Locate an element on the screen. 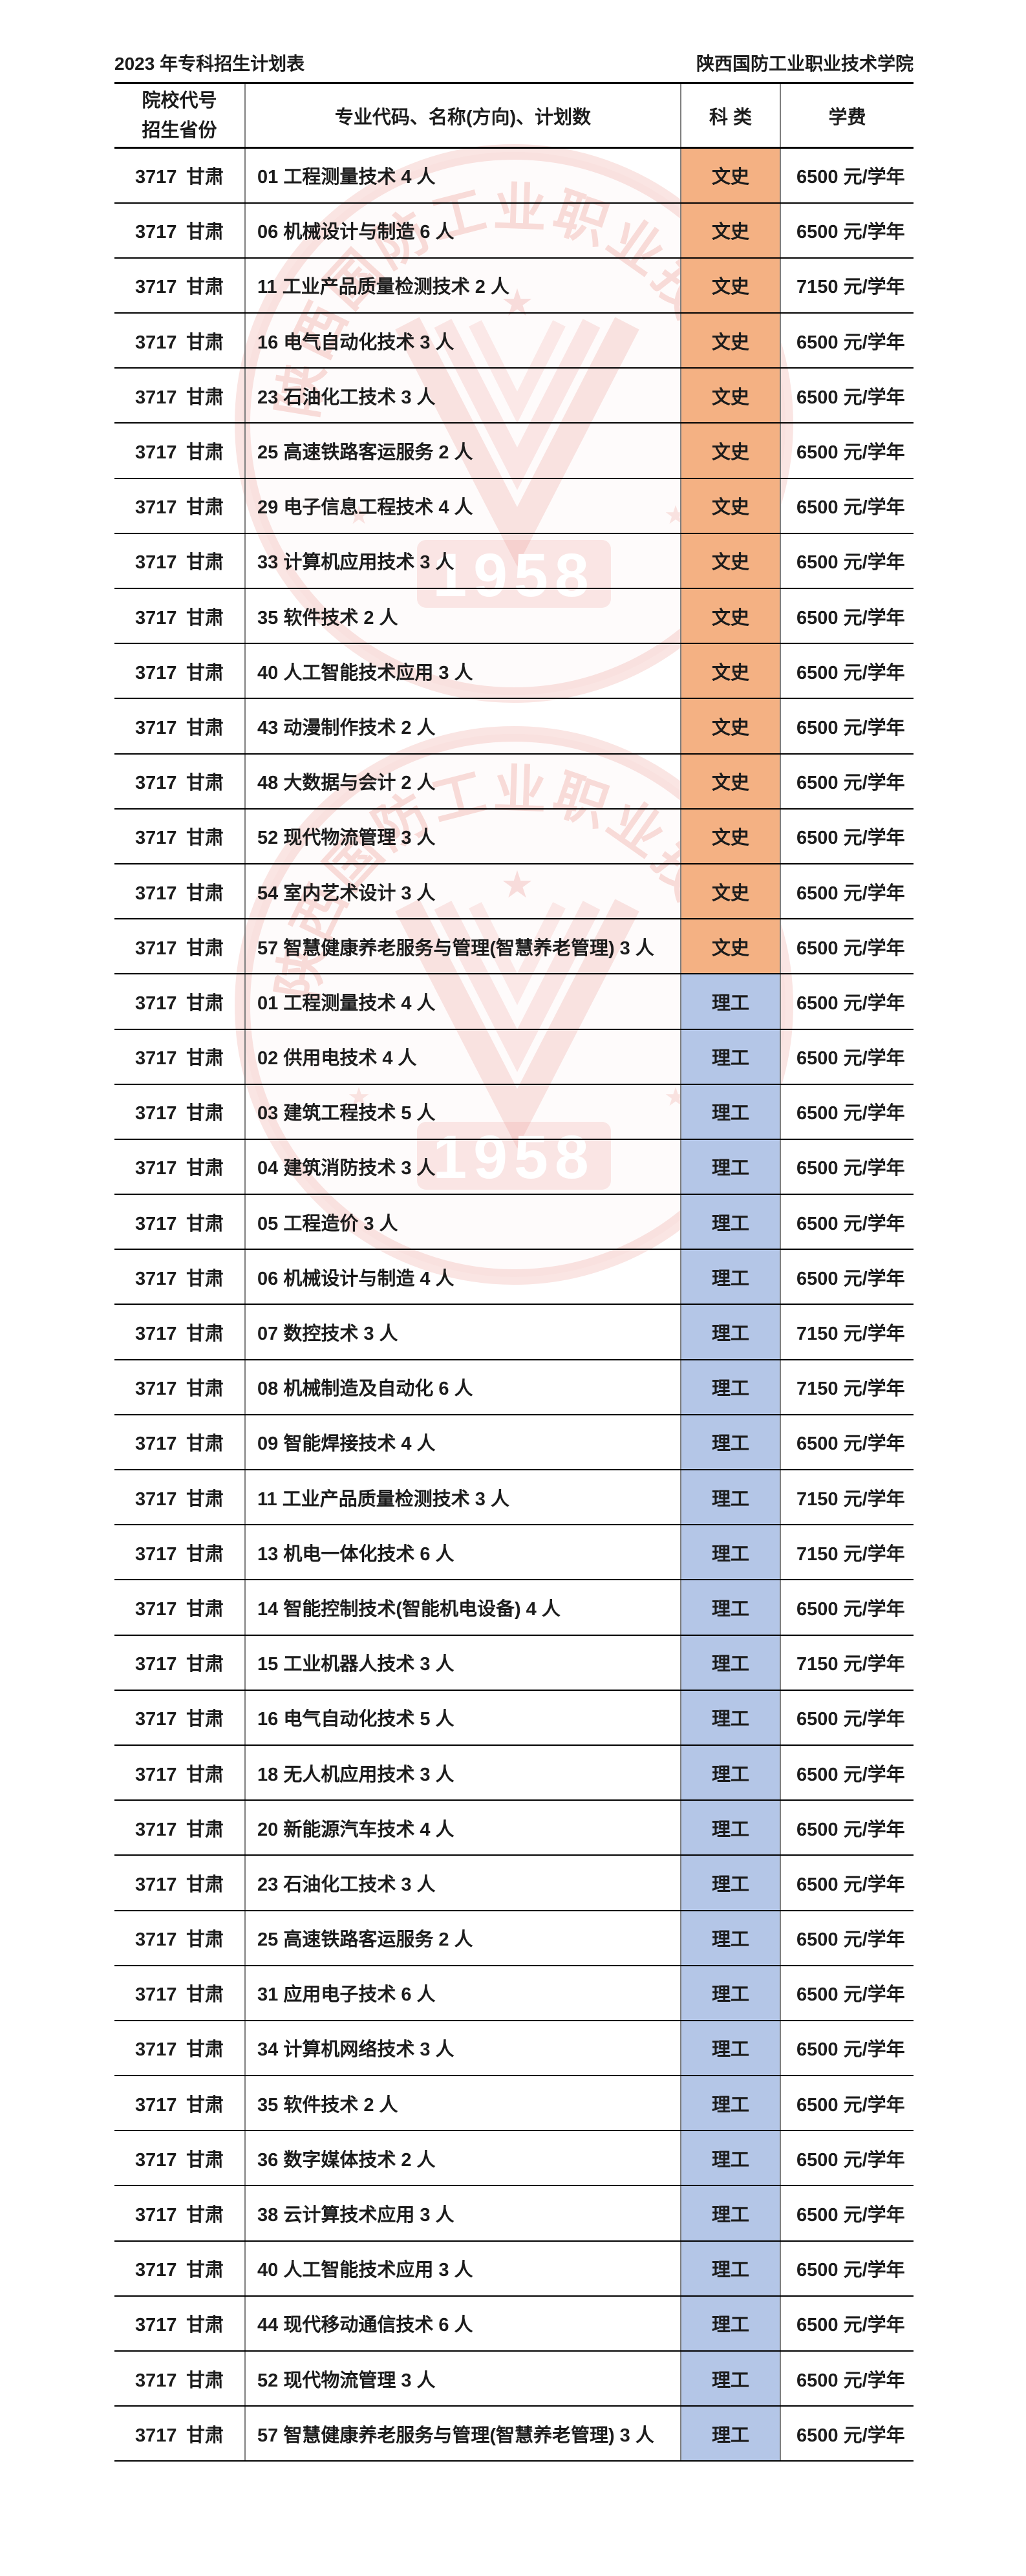 The height and width of the screenshot is (2576, 1026). header-college-code-label: 院校代号 is located at coordinates (179, 100).